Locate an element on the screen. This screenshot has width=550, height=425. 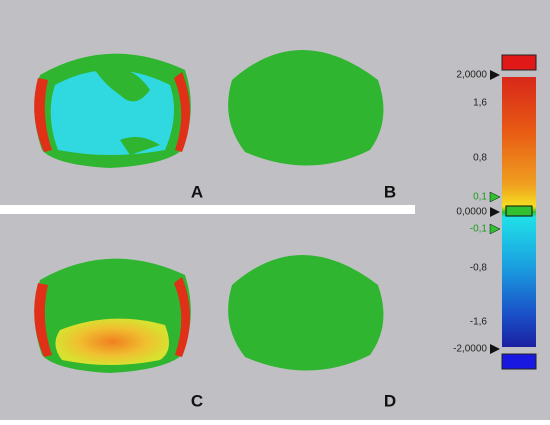
scale-label: 0,0000 is located at coordinates (471, 212).